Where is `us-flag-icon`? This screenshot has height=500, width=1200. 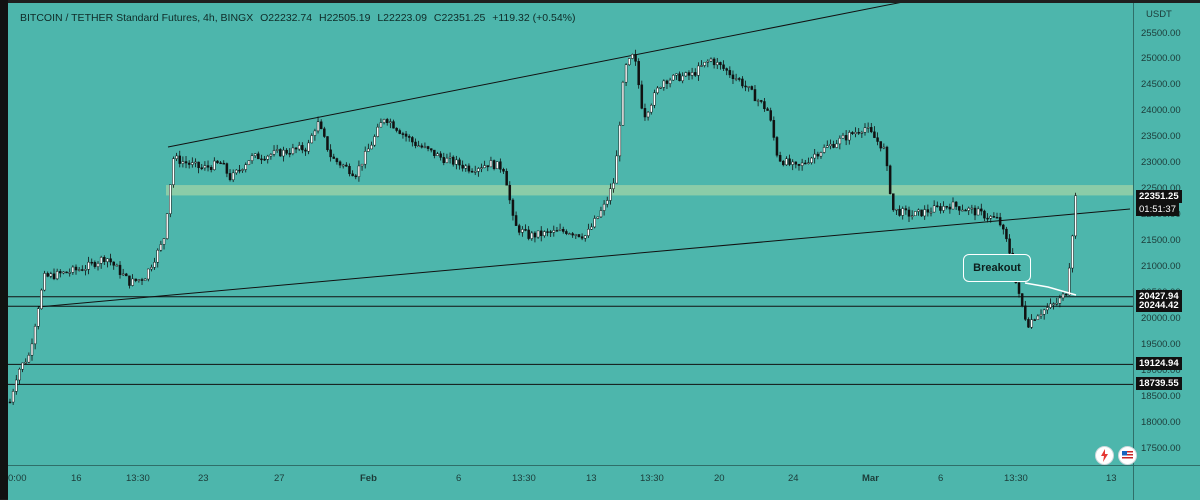
us-flag-icon is located at coordinates (1127, 455).